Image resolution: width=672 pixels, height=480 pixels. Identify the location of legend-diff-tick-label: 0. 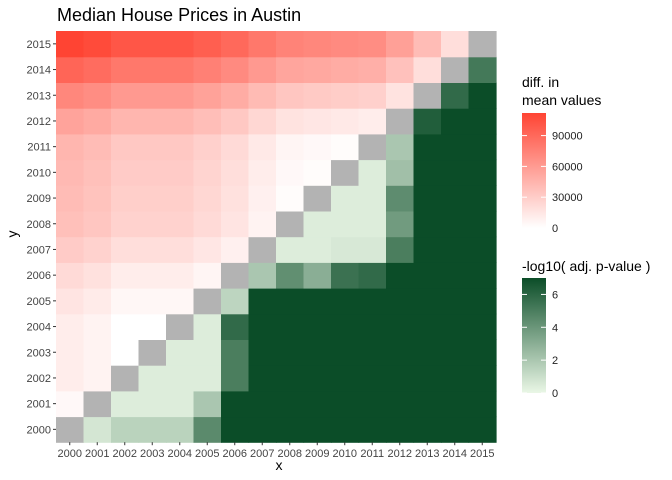
(555, 229).